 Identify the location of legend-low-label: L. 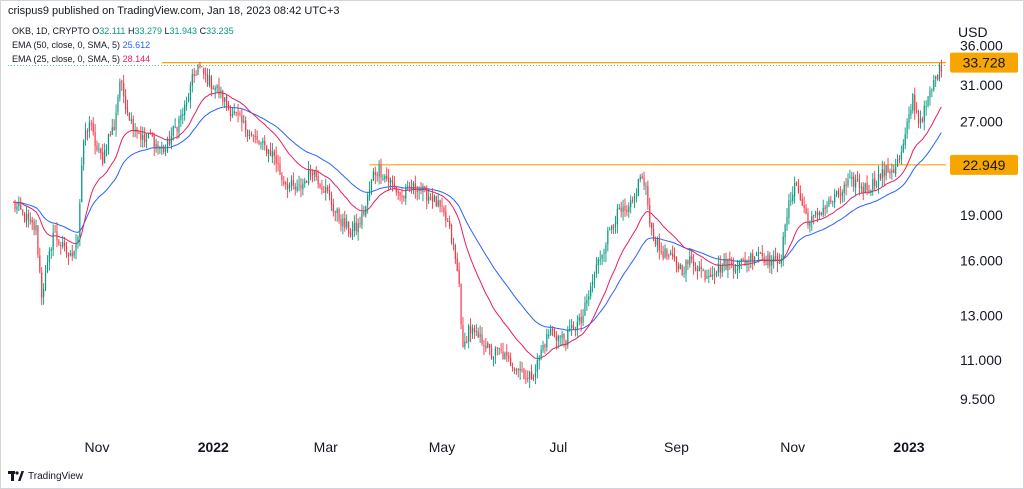
(167, 31).